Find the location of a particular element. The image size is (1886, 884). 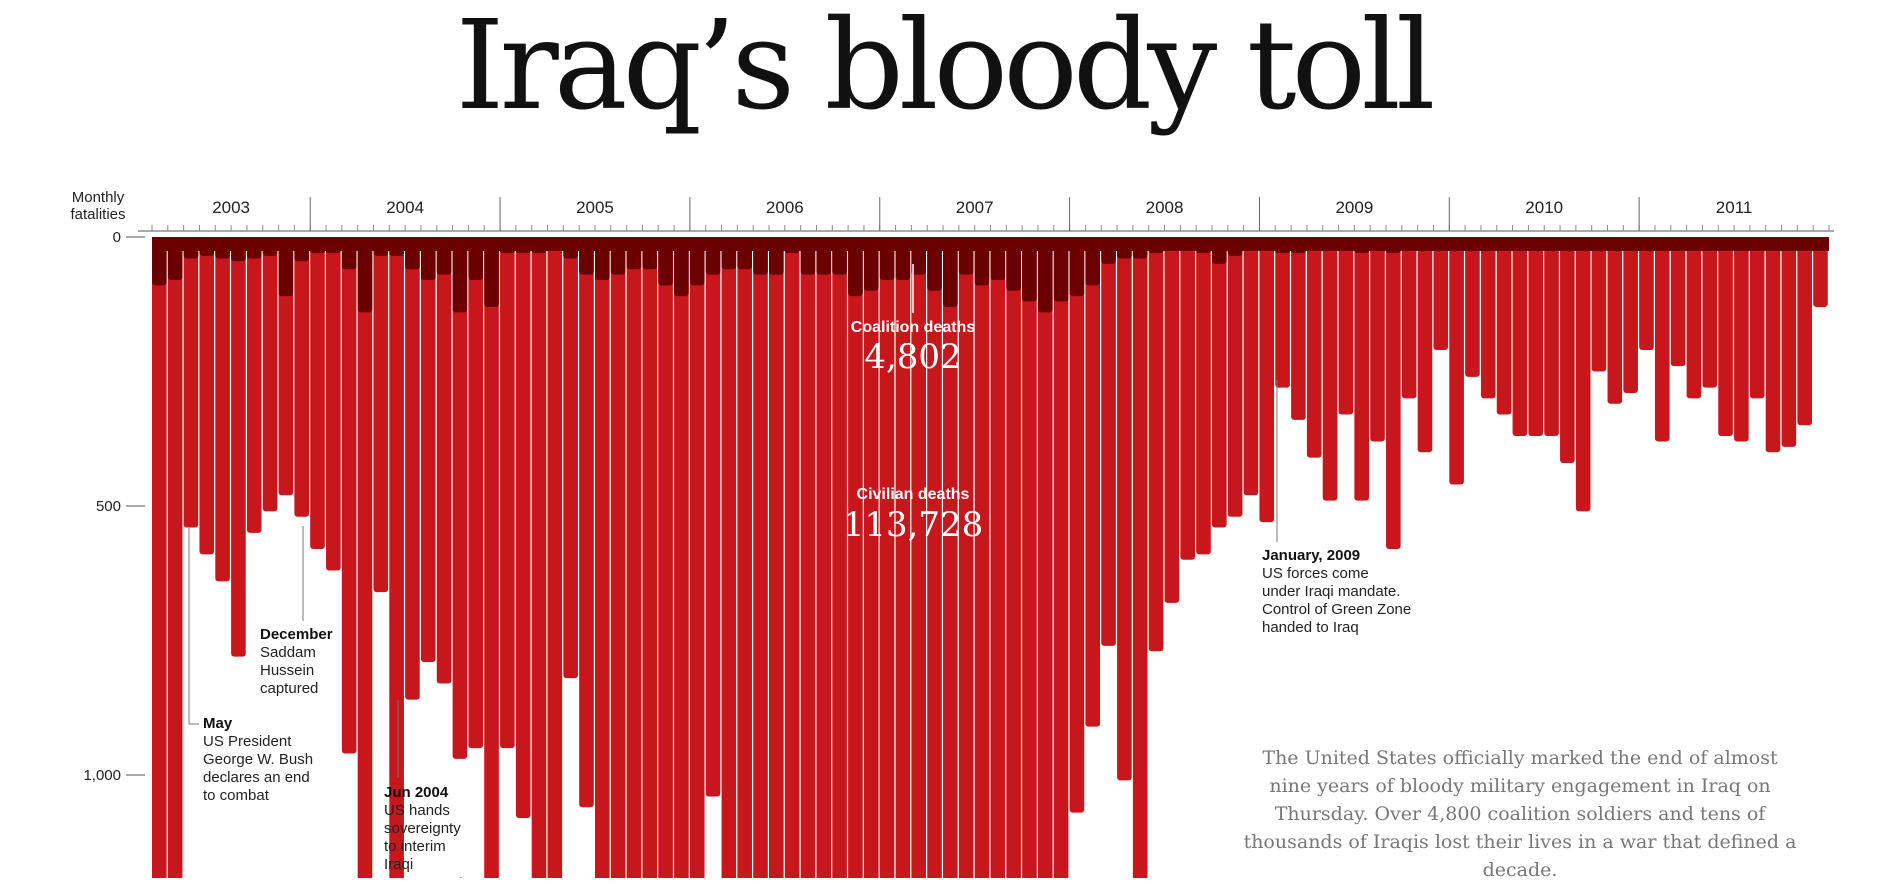

annotation-heading: Jun 2004 is located at coordinates (416, 792).